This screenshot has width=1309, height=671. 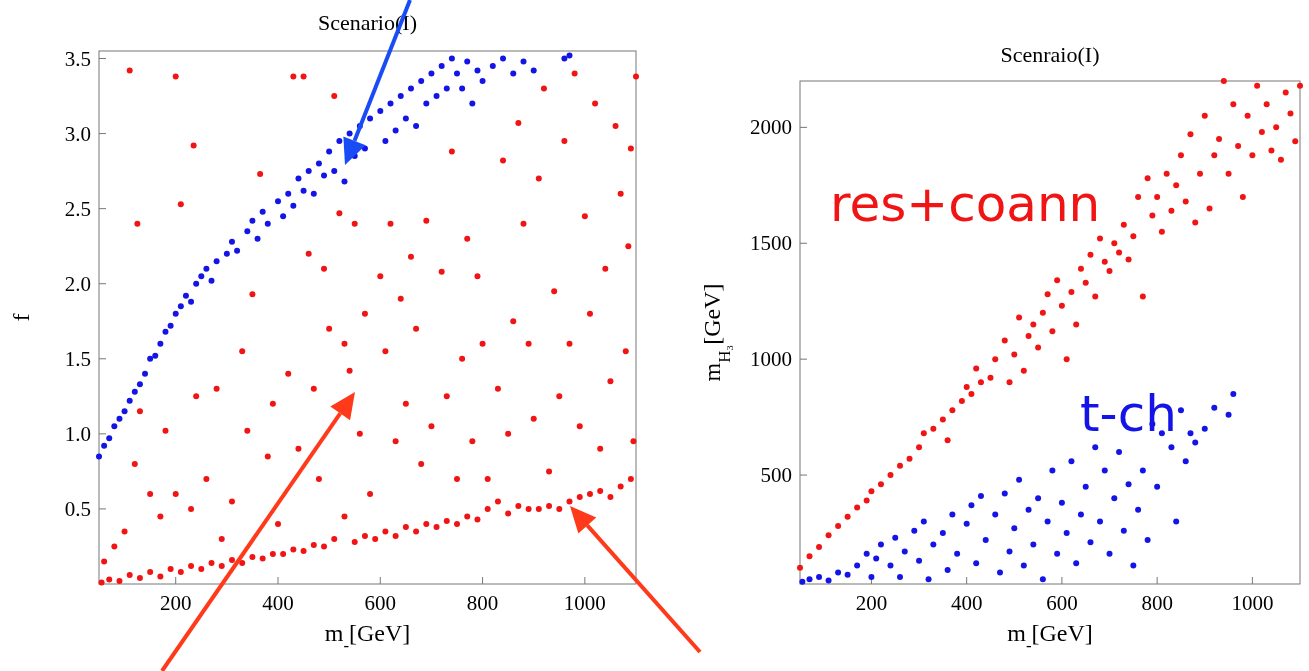 I want to click on y-tick-label: 3.0, so click(x=77, y=133).